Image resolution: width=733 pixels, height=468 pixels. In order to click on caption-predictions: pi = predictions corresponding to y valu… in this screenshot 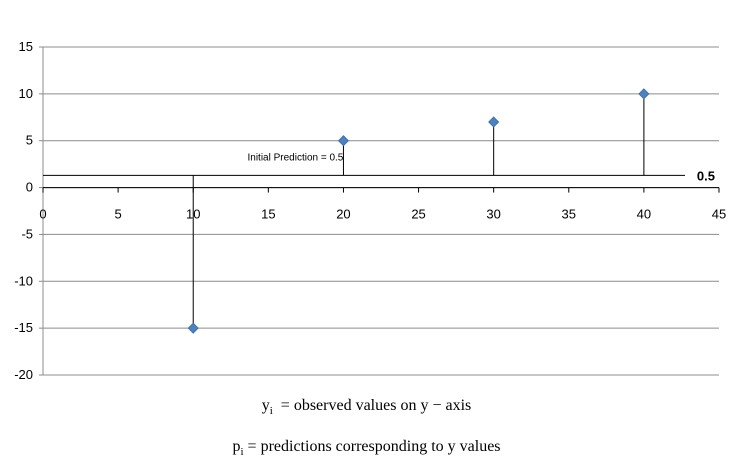, I will do `click(366, 448)`.